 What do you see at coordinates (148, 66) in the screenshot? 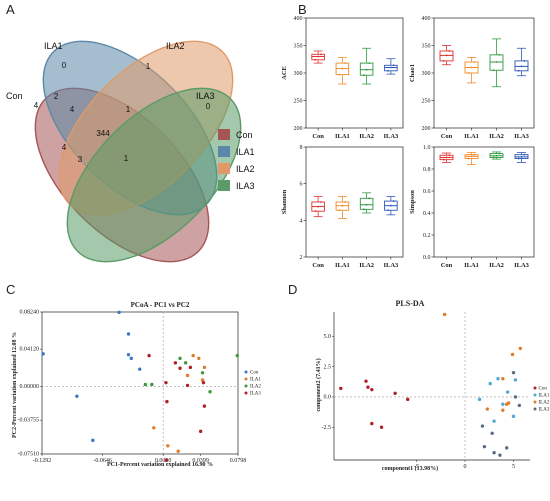
I see `venn-count-ila2: 1` at bounding box center [148, 66].